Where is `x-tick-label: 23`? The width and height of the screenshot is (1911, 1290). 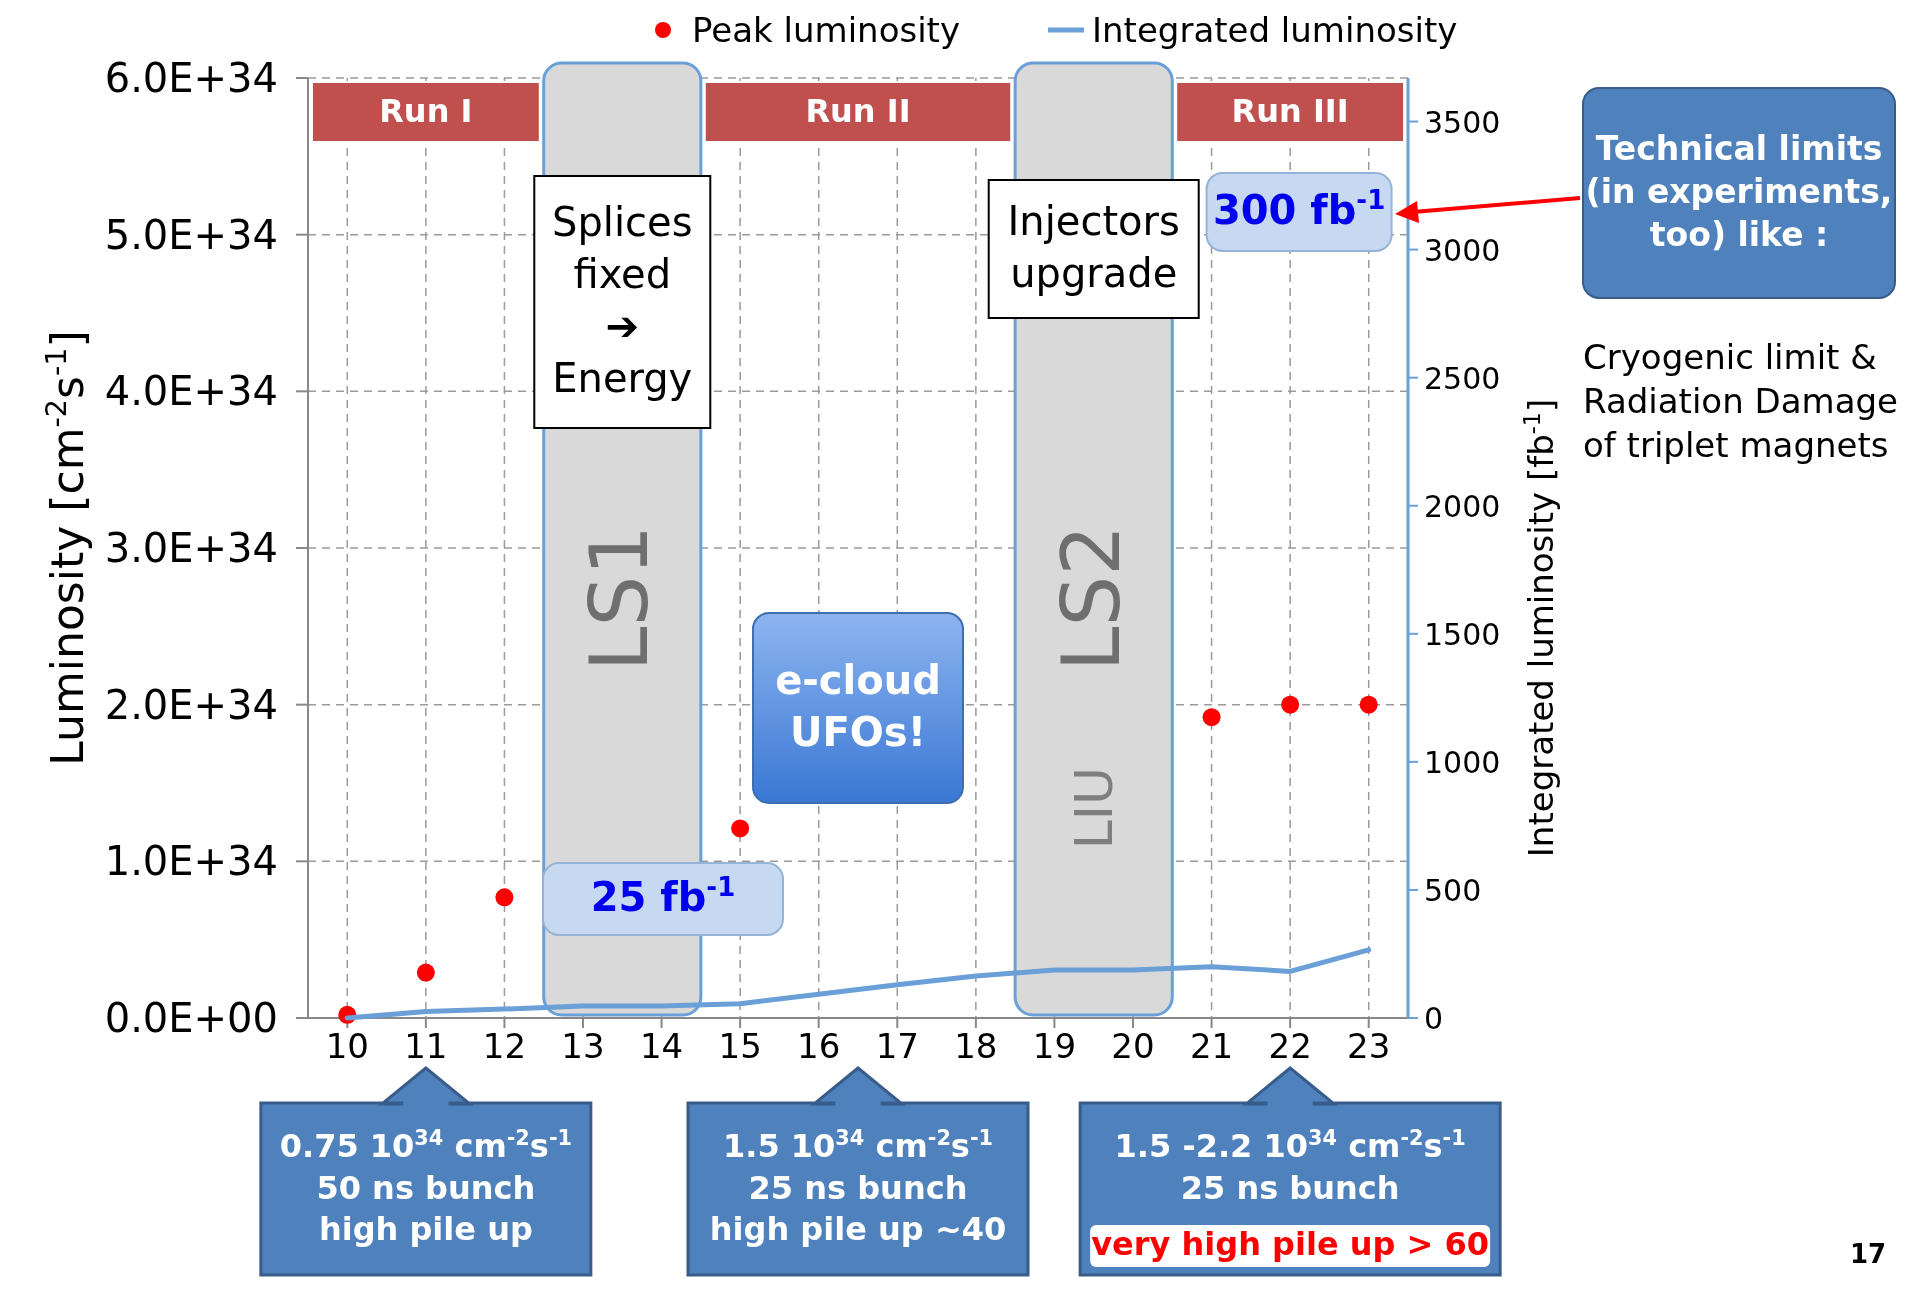 x-tick-label: 23 is located at coordinates (1369, 1046).